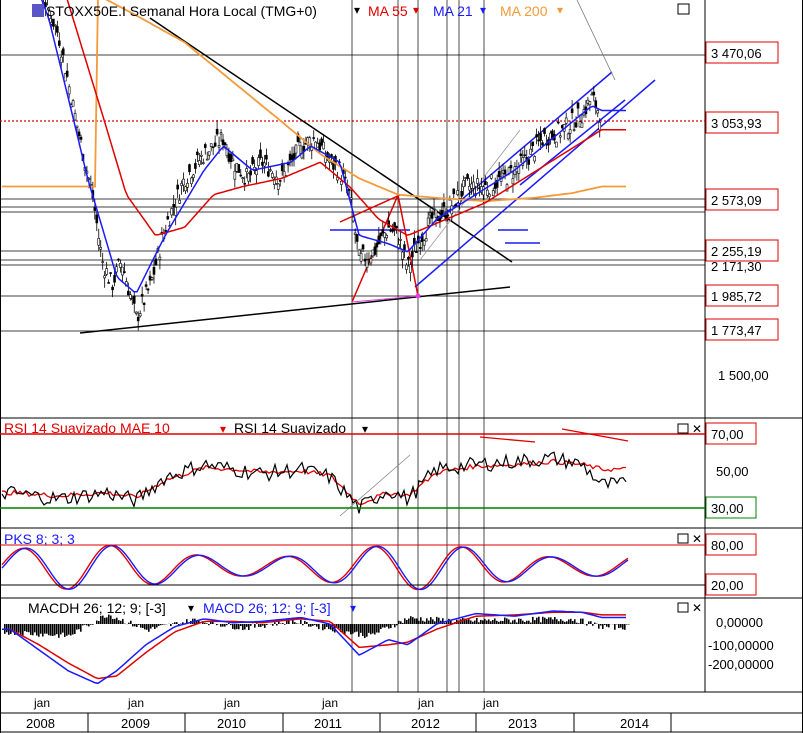  I want to click on legend-ma200: MA 200, so click(524, 11).